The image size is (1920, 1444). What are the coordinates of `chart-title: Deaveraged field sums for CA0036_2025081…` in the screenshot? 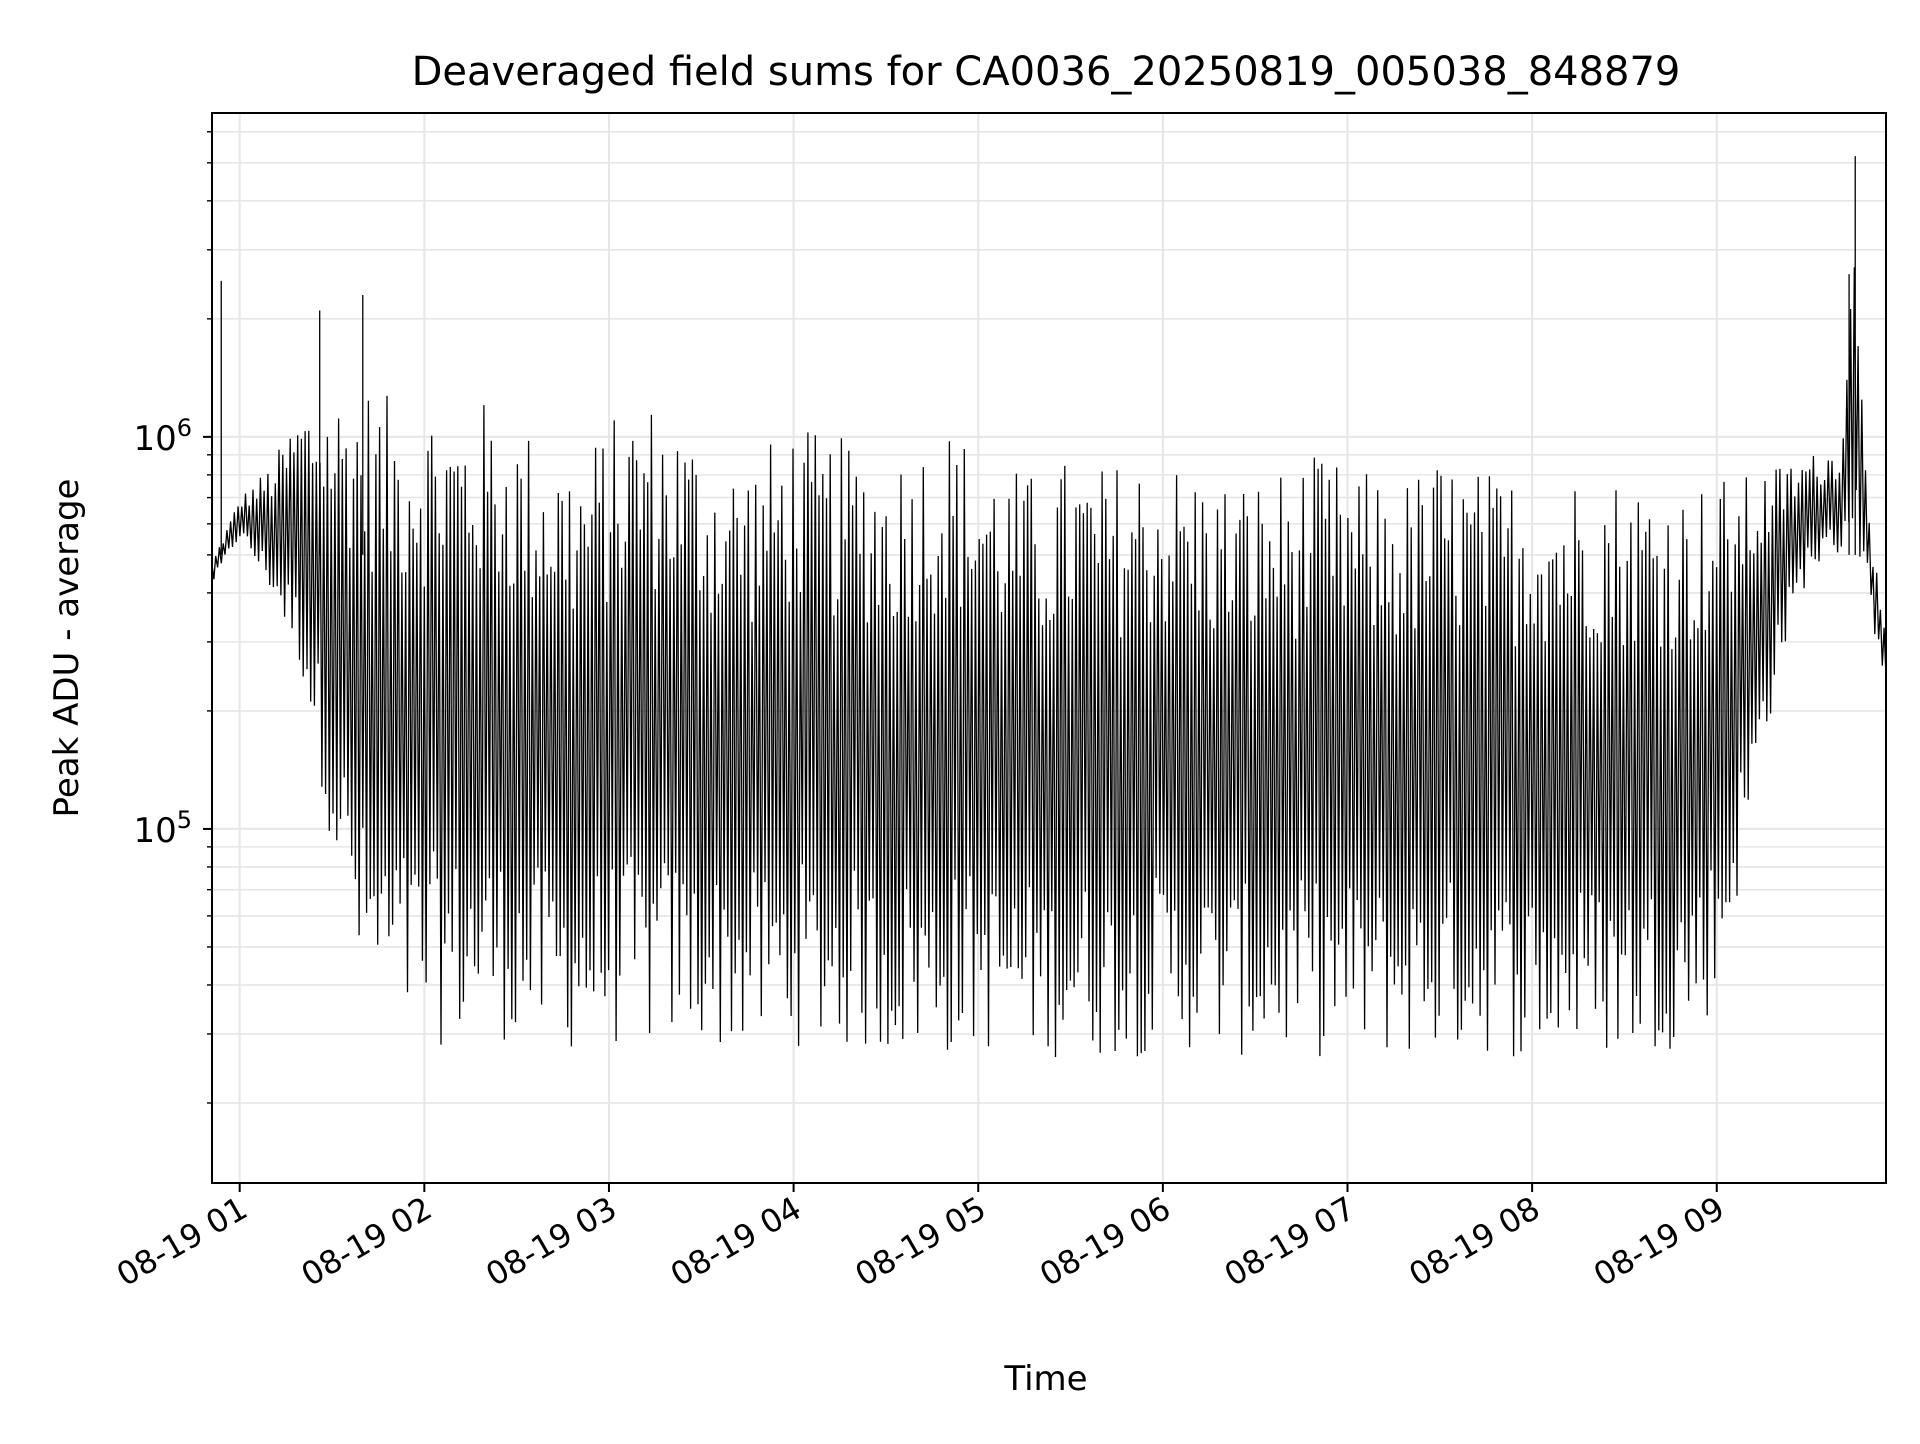 It's located at (1046, 72).